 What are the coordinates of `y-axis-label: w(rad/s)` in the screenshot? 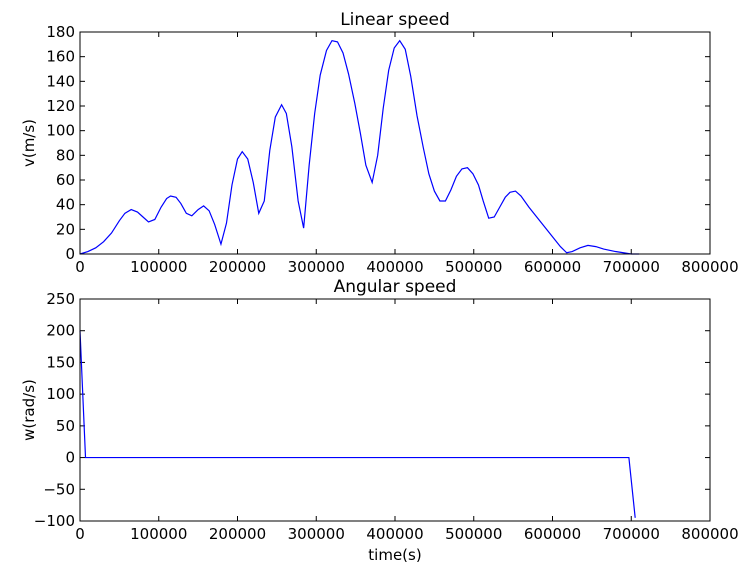 It's located at (29, 410).